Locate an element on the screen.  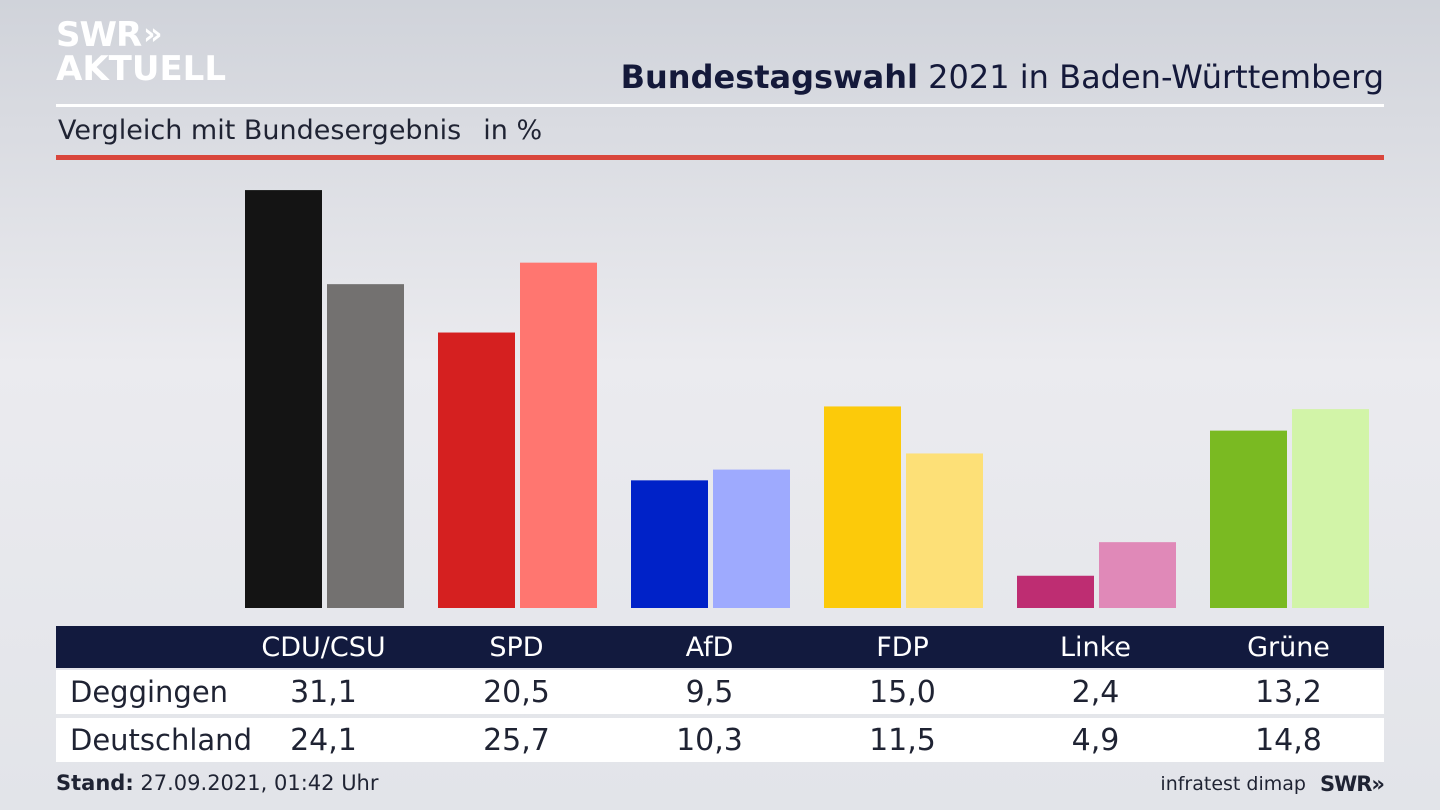
logo-aktuell-text: AKTUELL is located at coordinates (141, 69).